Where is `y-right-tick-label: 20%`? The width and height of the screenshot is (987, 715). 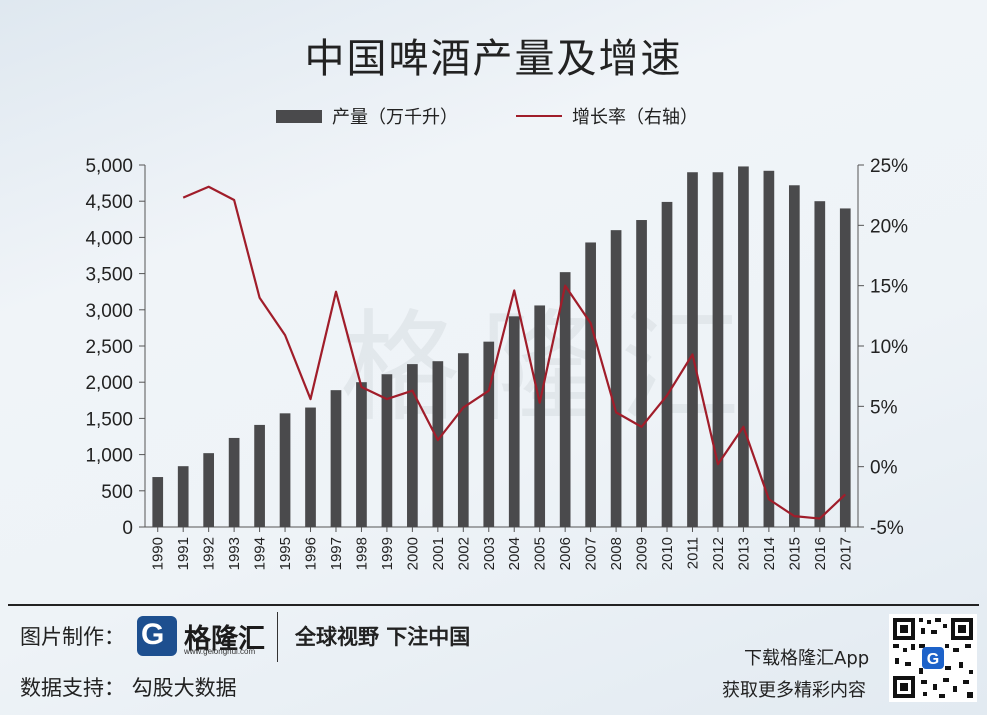 y-right-tick-label: 20% is located at coordinates (889, 226).